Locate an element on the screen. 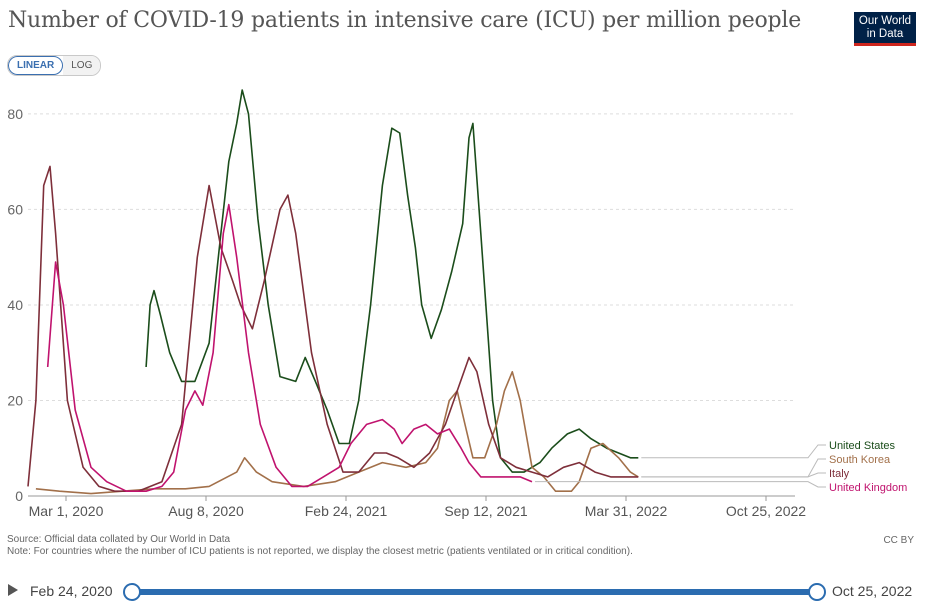 This screenshot has height=607, width=930. y-tick-label: 60 is located at coordinates (15, 209).